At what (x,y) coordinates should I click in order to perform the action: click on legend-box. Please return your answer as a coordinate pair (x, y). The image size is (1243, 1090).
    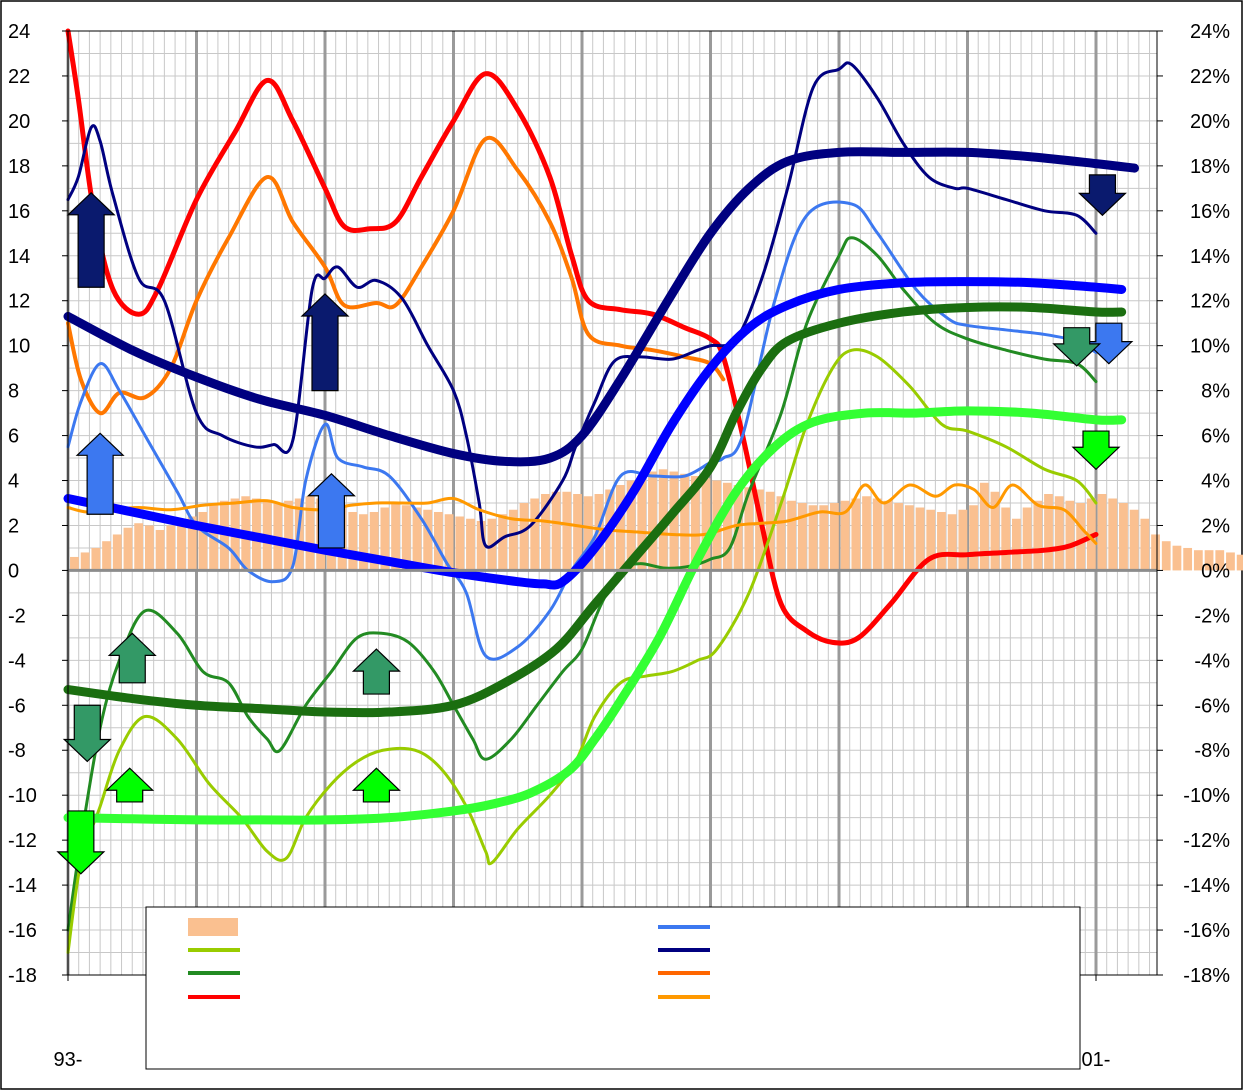
    Looking at the image, I should click on (613, 988).